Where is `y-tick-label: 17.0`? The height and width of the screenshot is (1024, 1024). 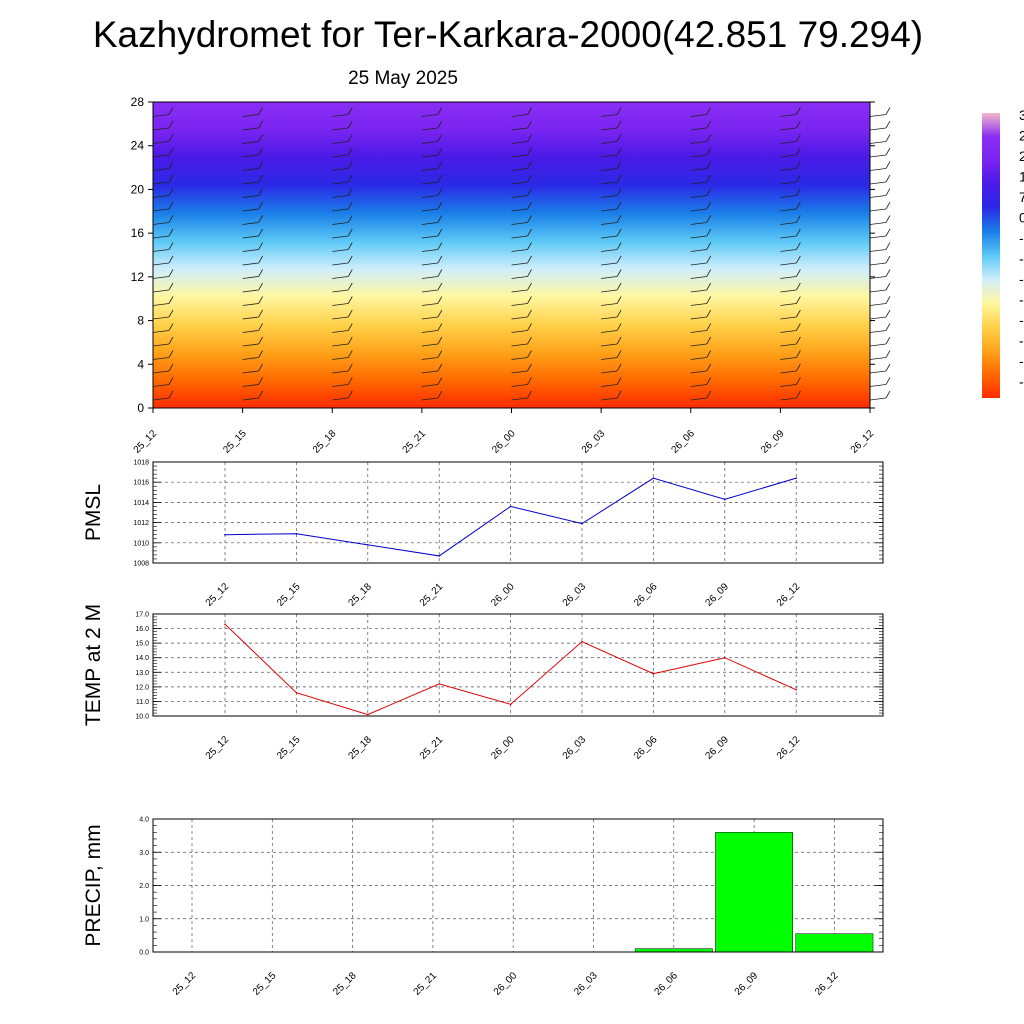
y-tick-label: 17.0 is located at coordinates (142, 615).